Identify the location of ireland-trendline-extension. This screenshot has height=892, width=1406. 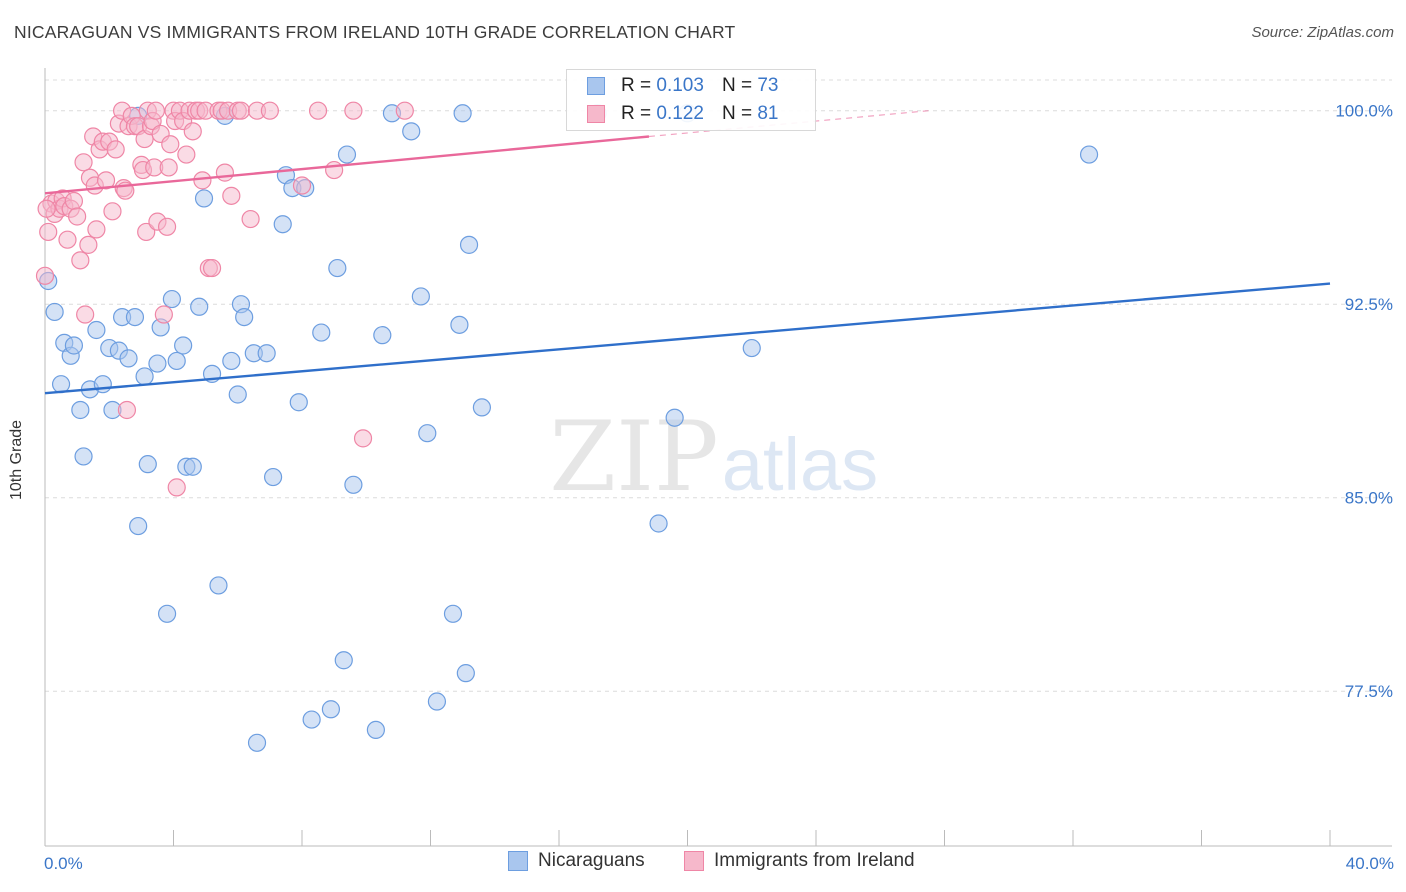
(788, 124).